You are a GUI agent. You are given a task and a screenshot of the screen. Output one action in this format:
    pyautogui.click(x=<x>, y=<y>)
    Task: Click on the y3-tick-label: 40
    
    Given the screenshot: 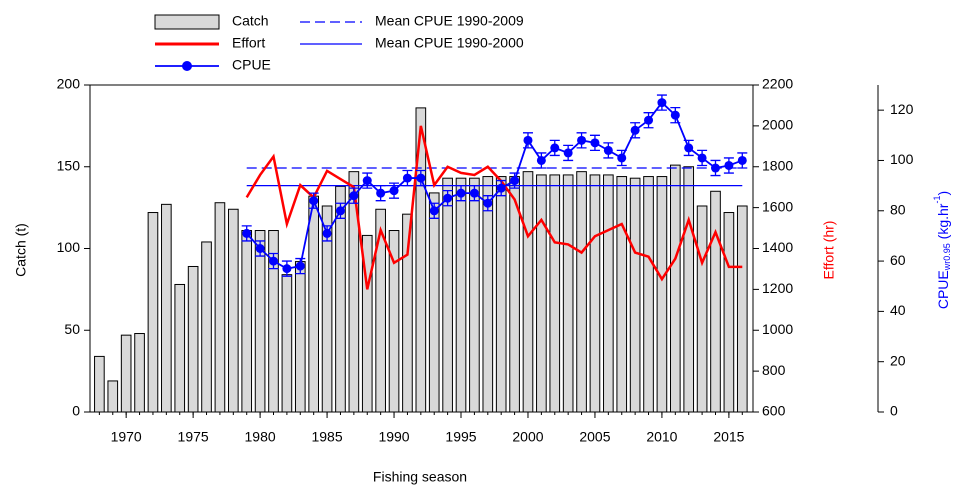 What is the action you would take?
    pyautogui.click(x=898, y=310)
    